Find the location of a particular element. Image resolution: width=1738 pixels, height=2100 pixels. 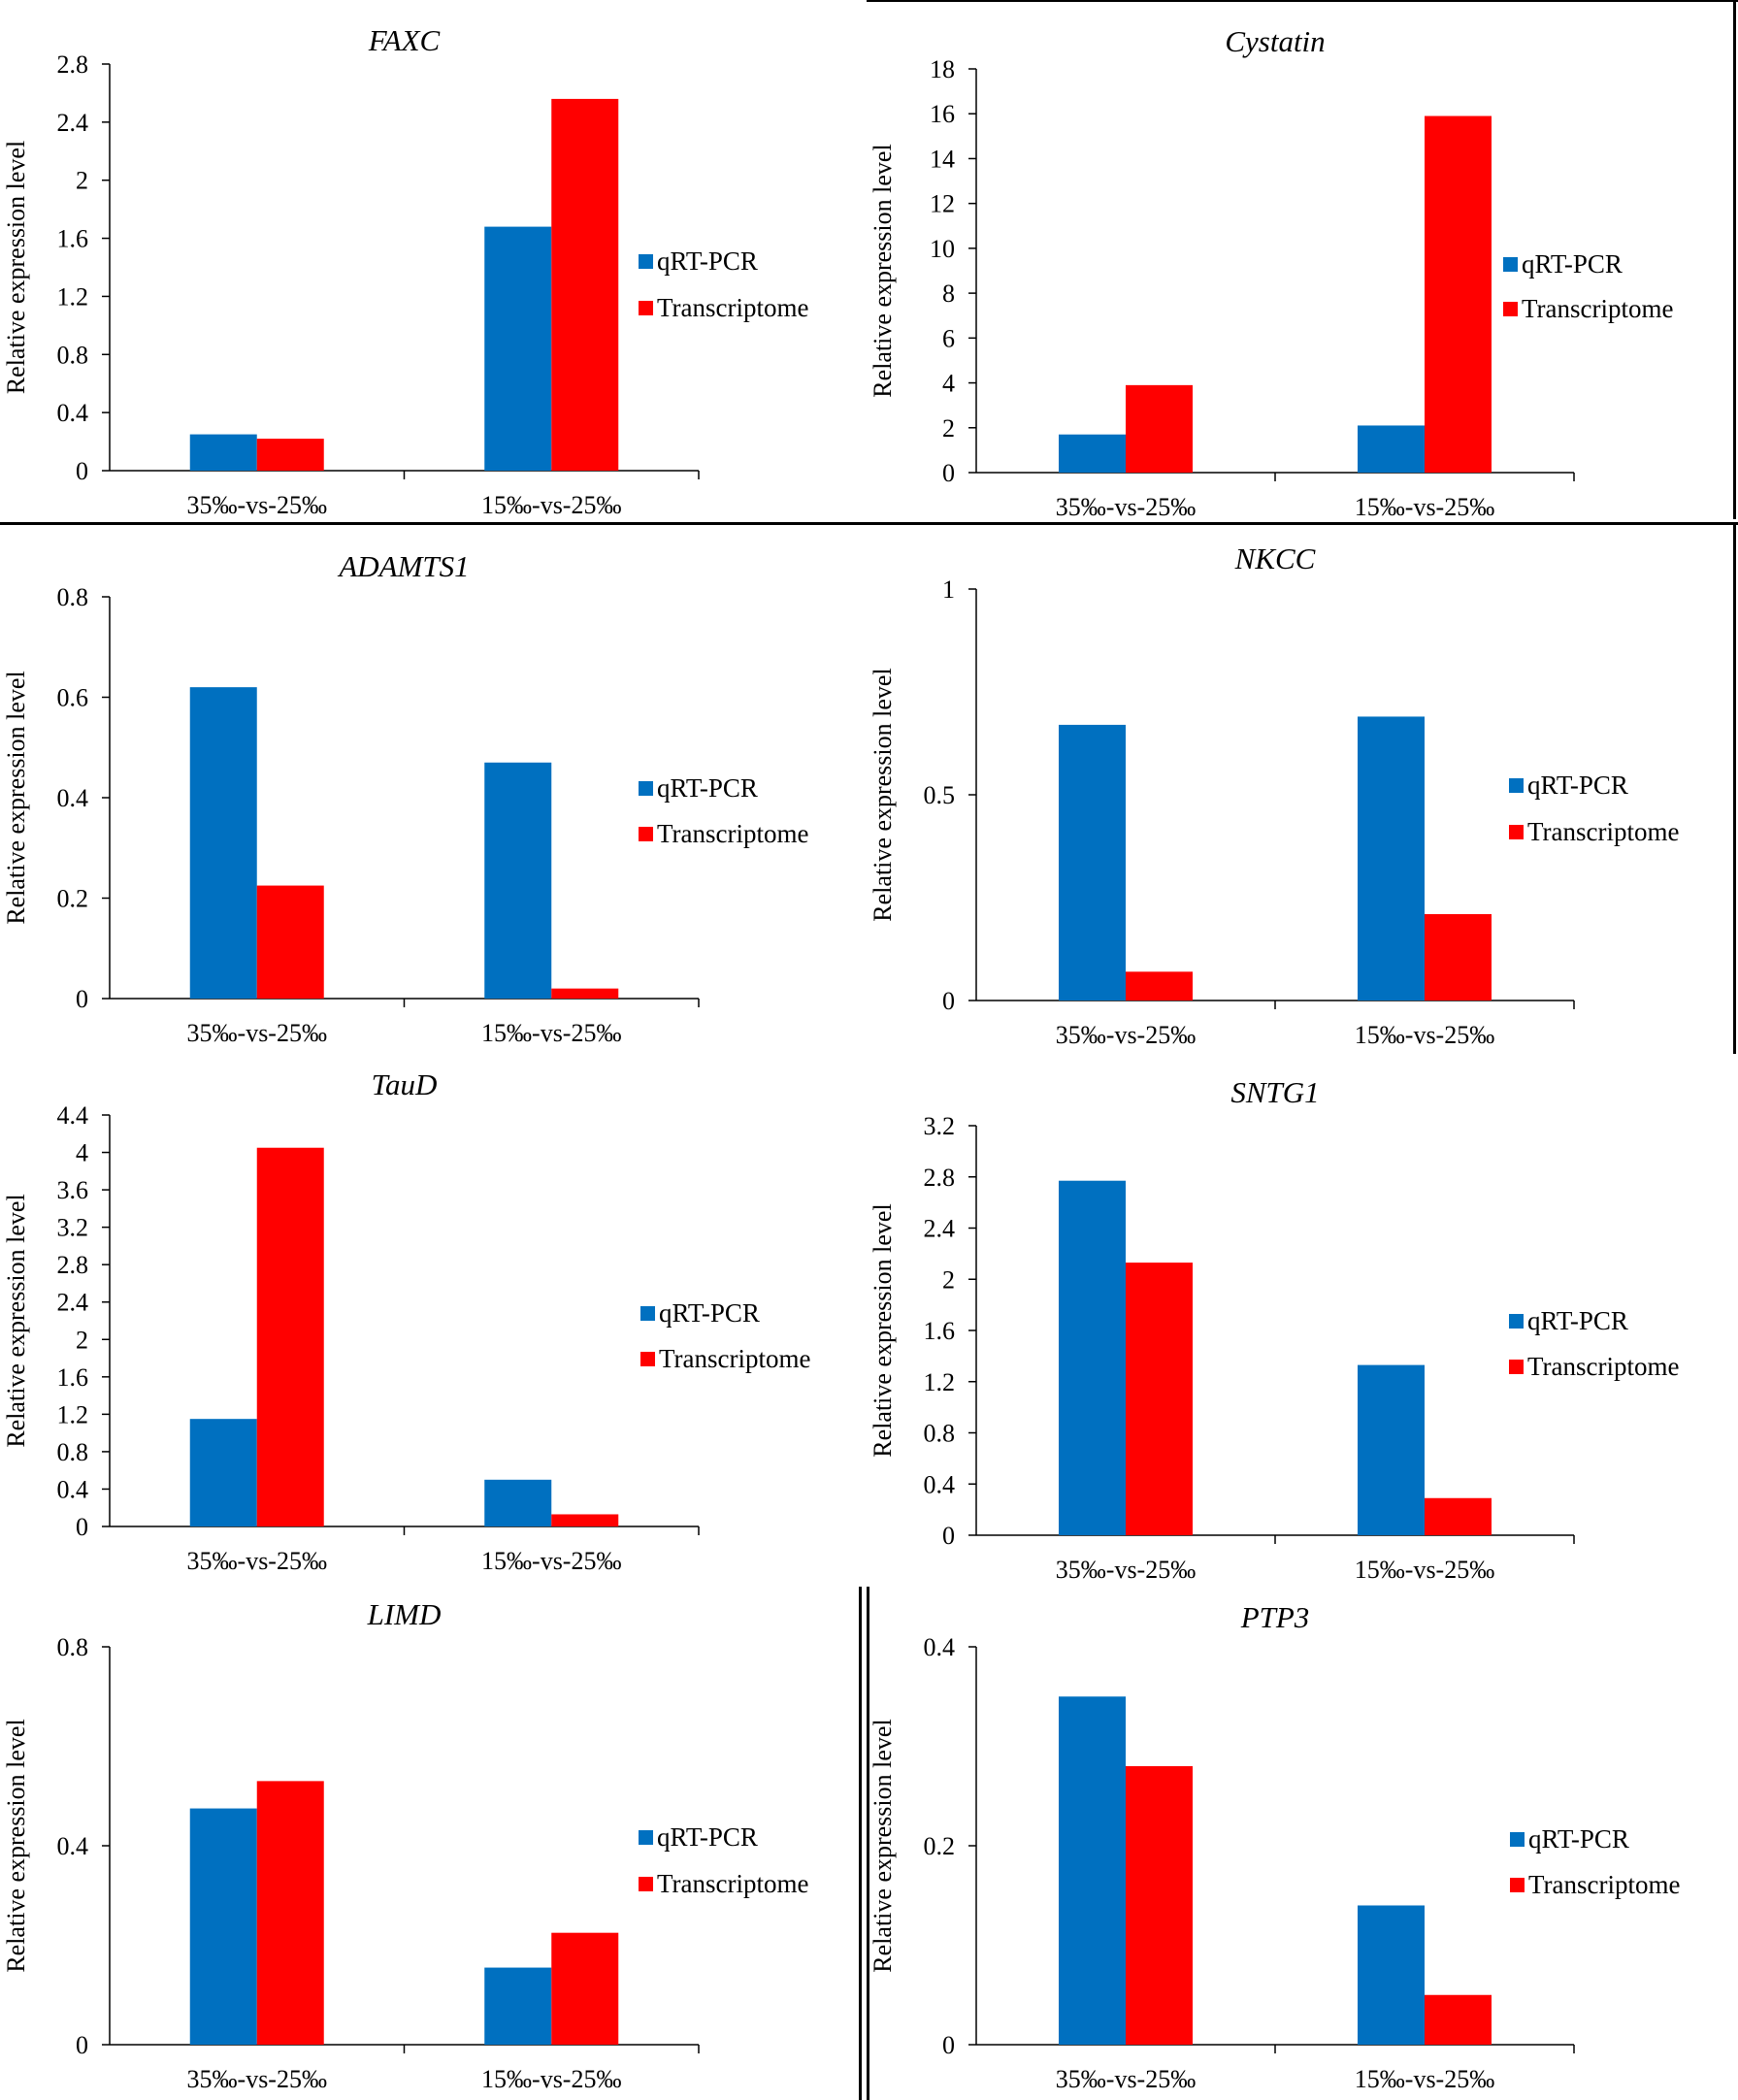

chart-title-limd: LIMD is located at coordinates (404, 1614).